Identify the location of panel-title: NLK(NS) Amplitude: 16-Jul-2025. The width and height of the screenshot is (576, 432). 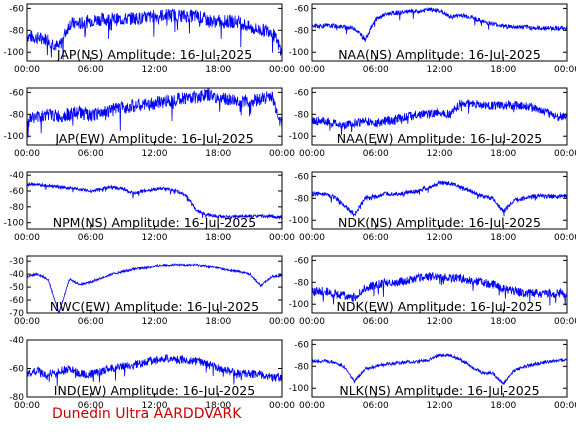
(439, 390).